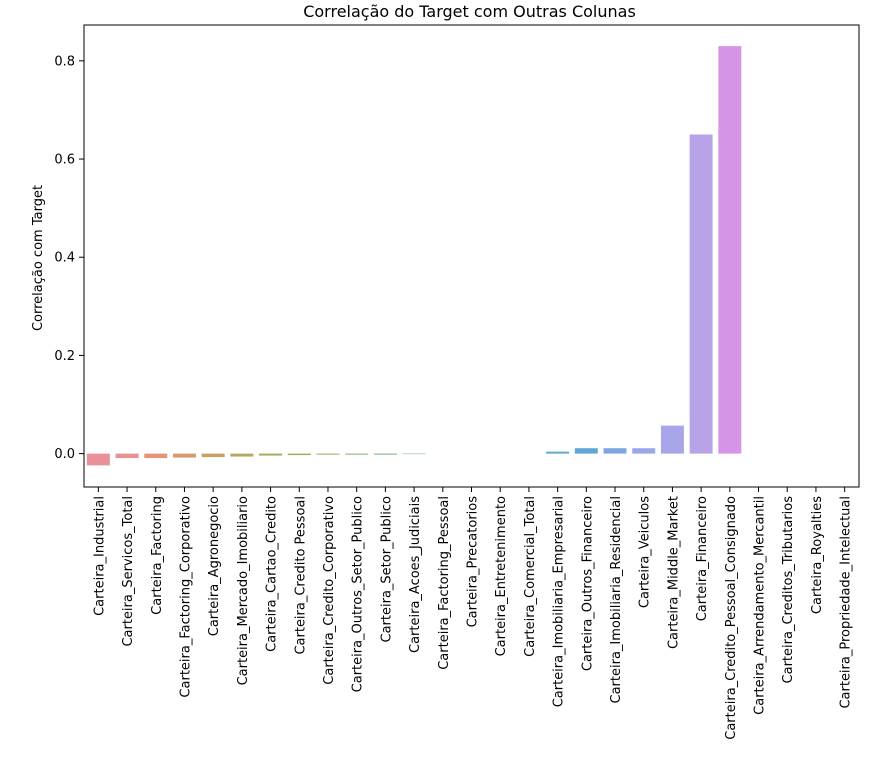 The height and width of the screenshot is (766, 883). Describe the element at coordinates (587, 583) in the screenshot. I see `x-tick-label: Carteira_Outros_Financeiro` at that location.